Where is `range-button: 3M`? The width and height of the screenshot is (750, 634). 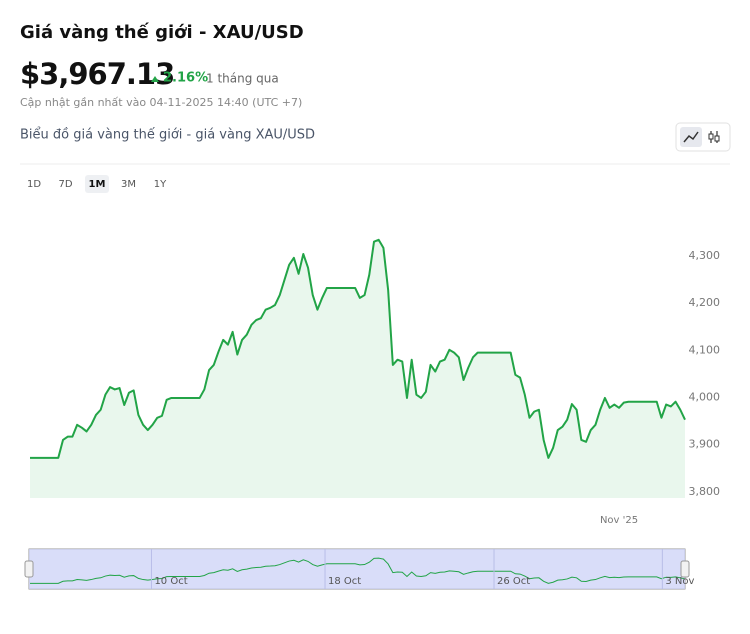
range-button: 3M is located at coordinates (128, 184).